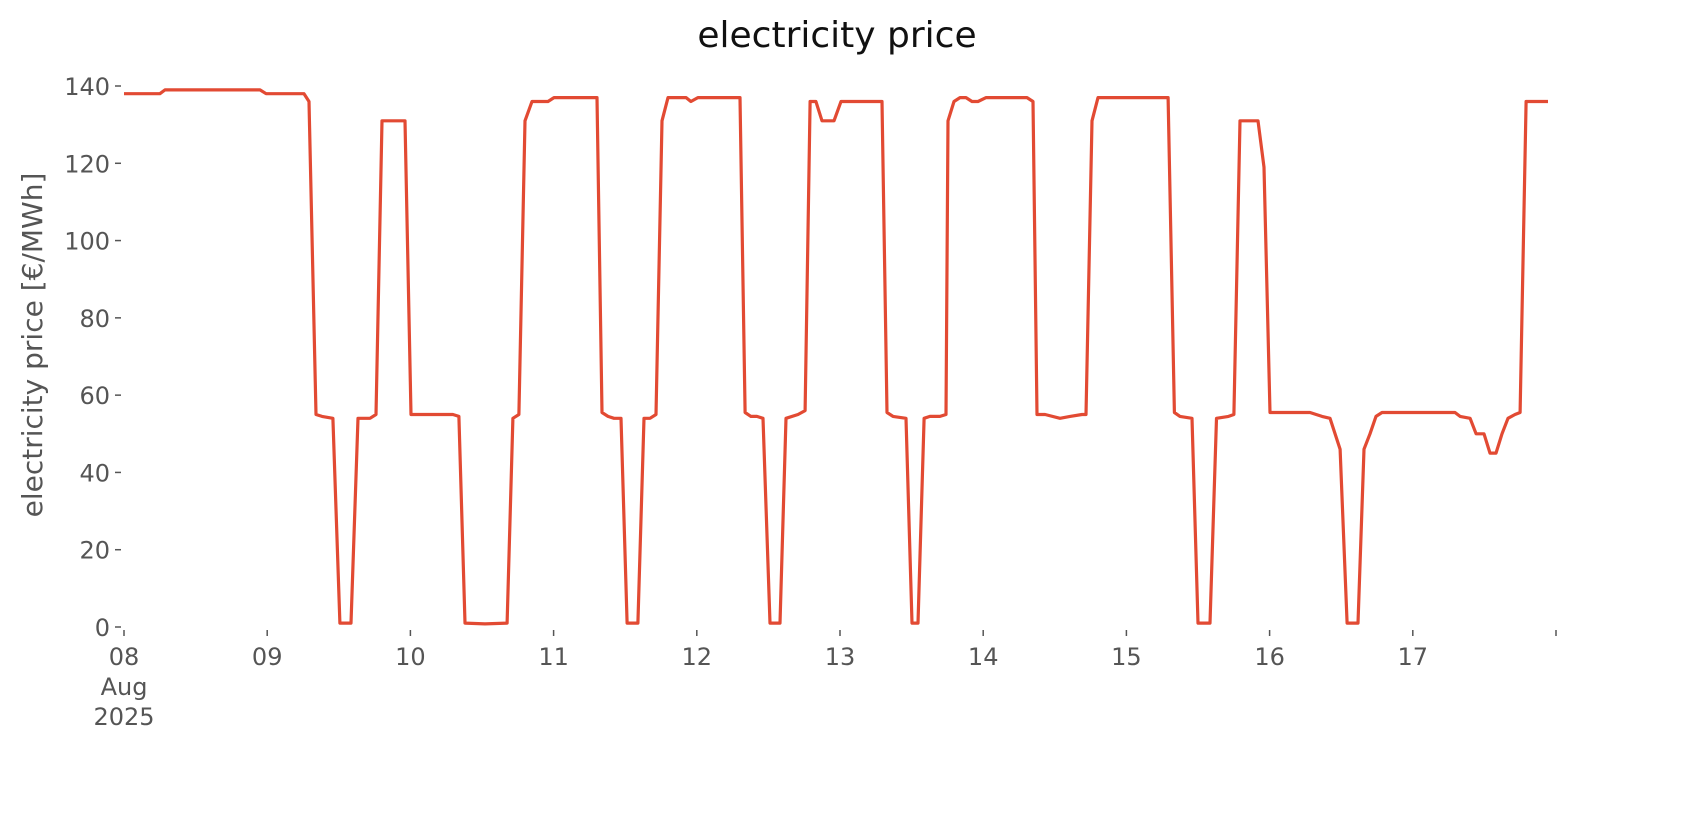 This screenshot has height=815, width=1706. What do you see at coordinates (840, 657) in the screenshot?
I see `x-tick-label: 13` at bounding box center [840, 657].